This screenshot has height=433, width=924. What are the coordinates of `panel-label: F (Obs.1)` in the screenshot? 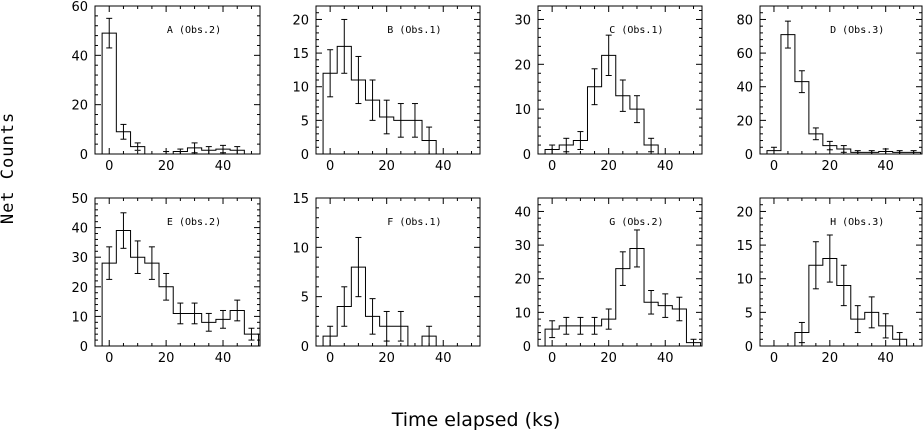 It's located at (414, 222).